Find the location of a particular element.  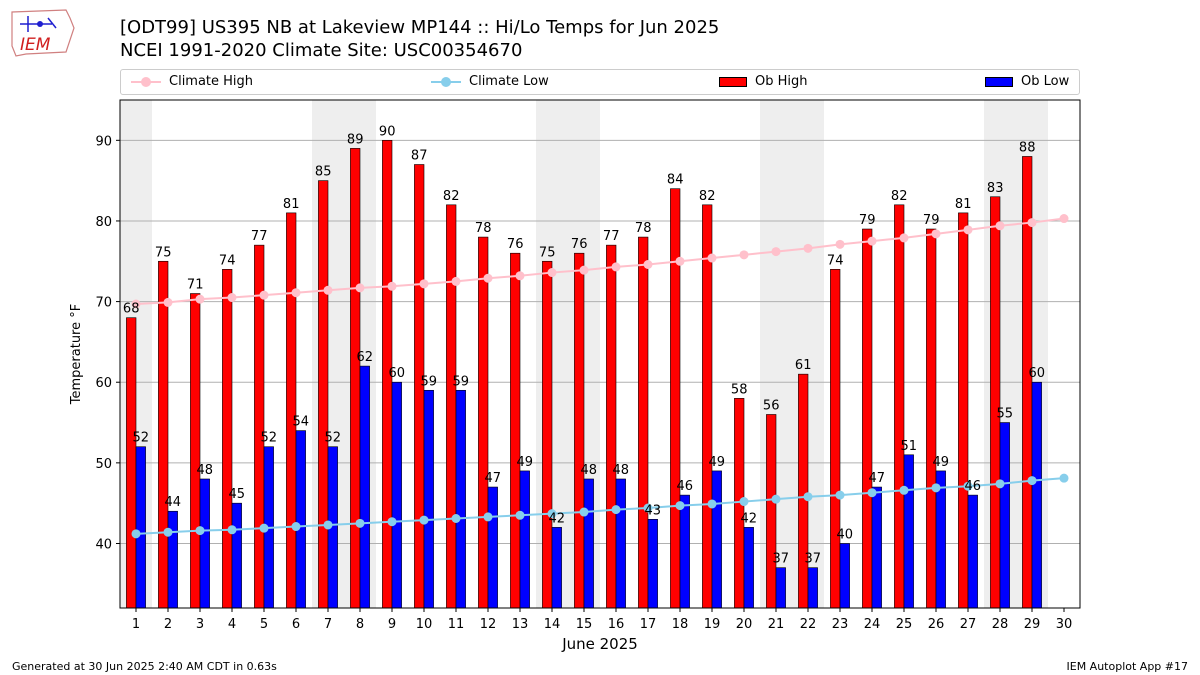

y-tick-label: 90 is located at coordinates (103, 141).